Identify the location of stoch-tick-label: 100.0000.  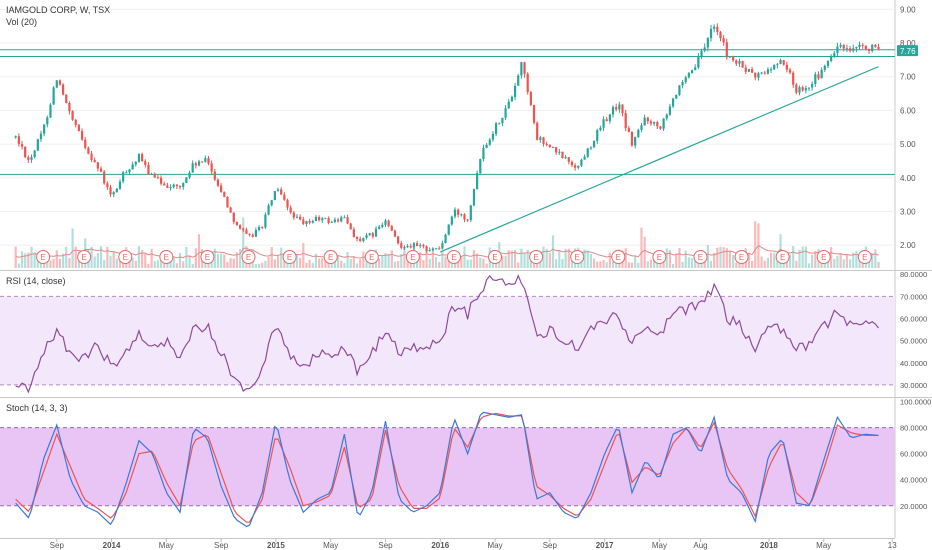
(915, 402).